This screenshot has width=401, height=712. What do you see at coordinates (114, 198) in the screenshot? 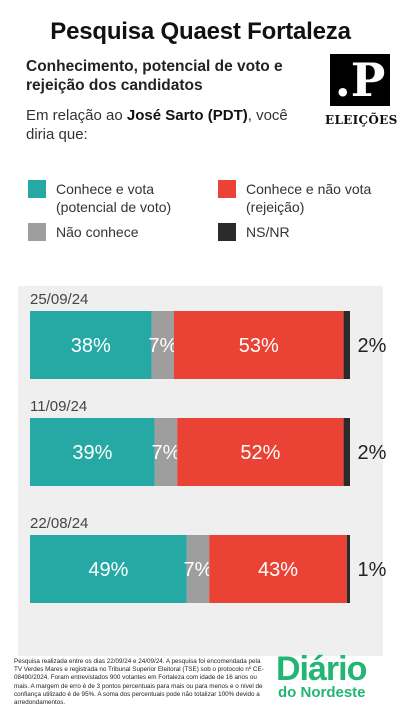
I see `legend-label-vote: Conhece e vota (potencial de voto)` at bounding box center [114, 198].